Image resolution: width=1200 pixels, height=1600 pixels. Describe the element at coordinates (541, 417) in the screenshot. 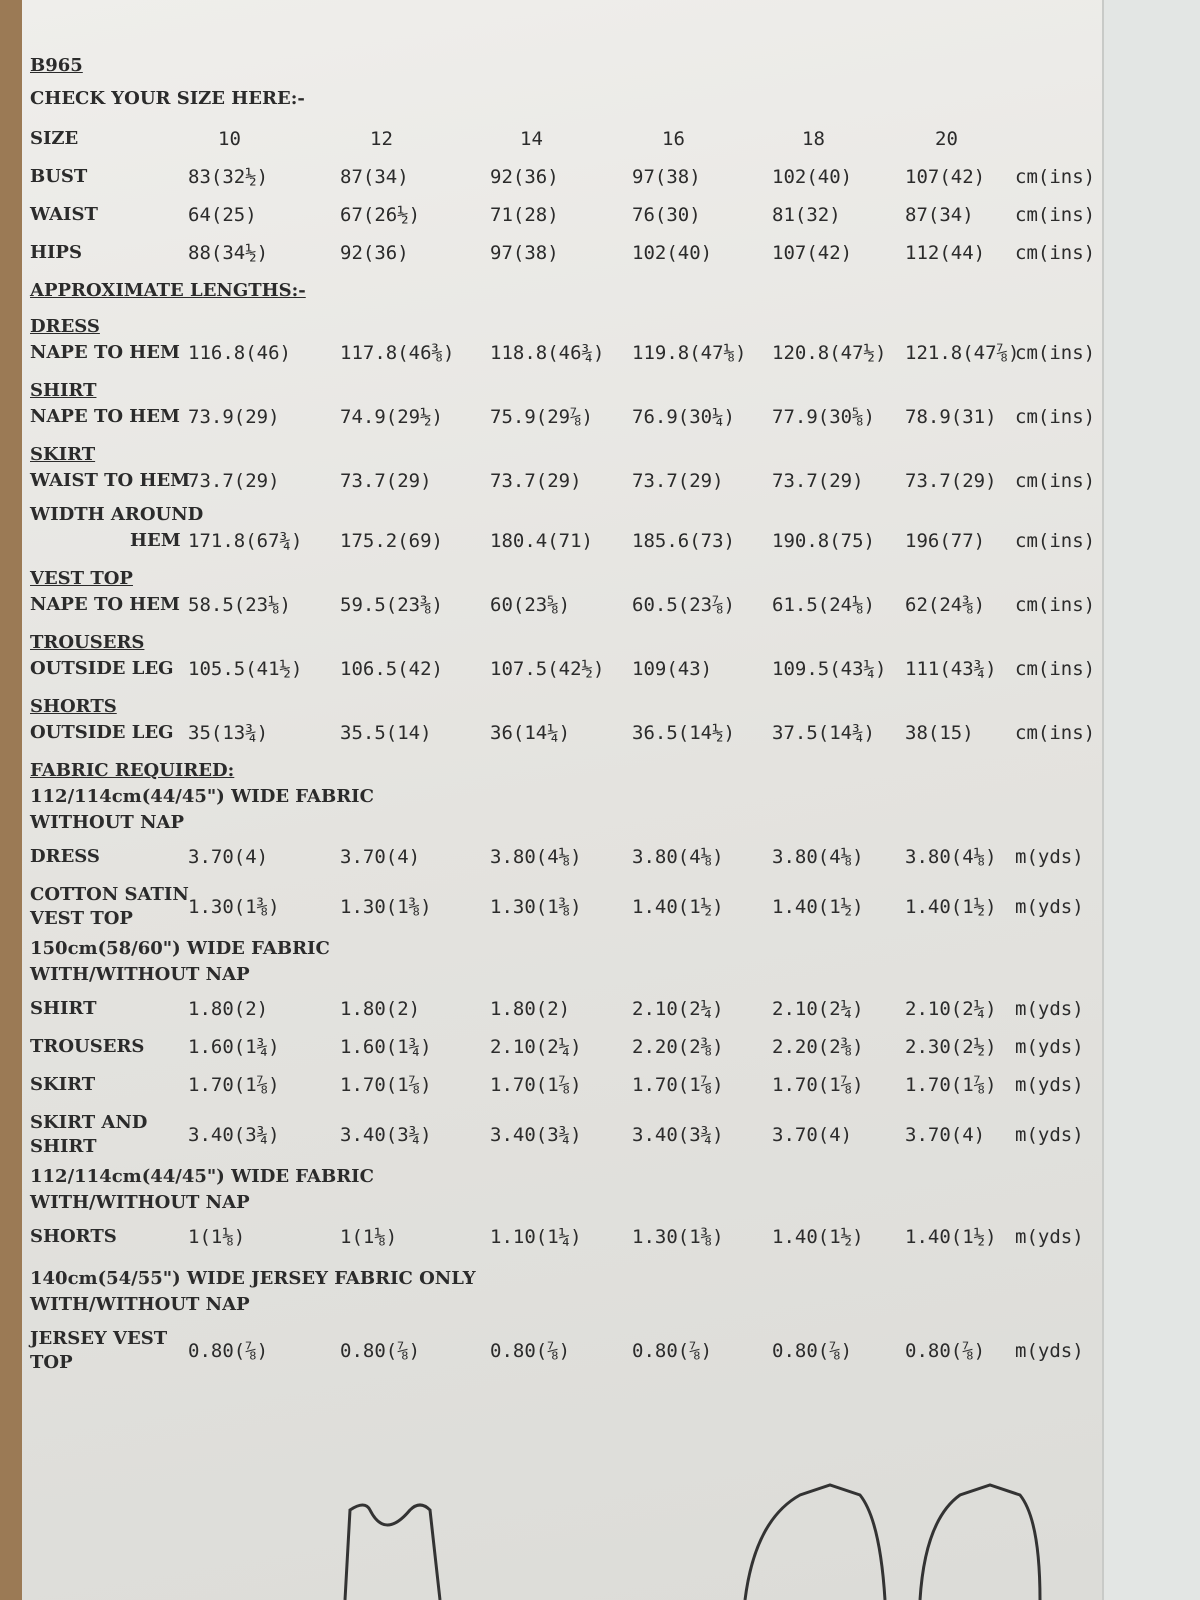

I see `length-value: 75.9(29⅞)` at that location.